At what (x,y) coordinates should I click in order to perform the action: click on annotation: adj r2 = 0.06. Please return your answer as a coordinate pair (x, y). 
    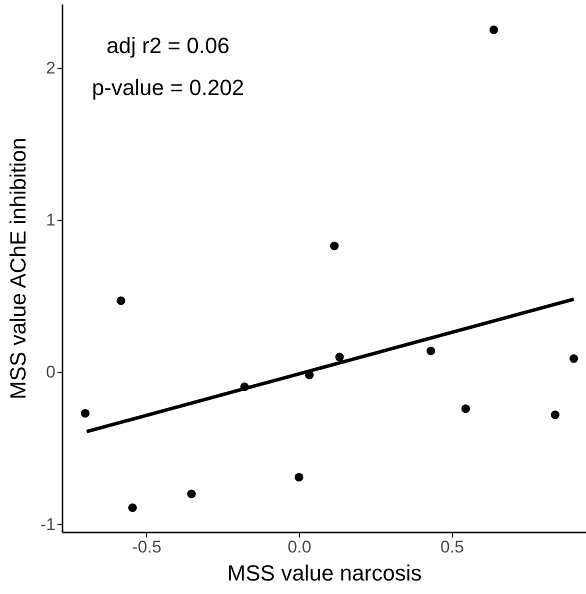
    Looking at the image, I should click on (168, 45).